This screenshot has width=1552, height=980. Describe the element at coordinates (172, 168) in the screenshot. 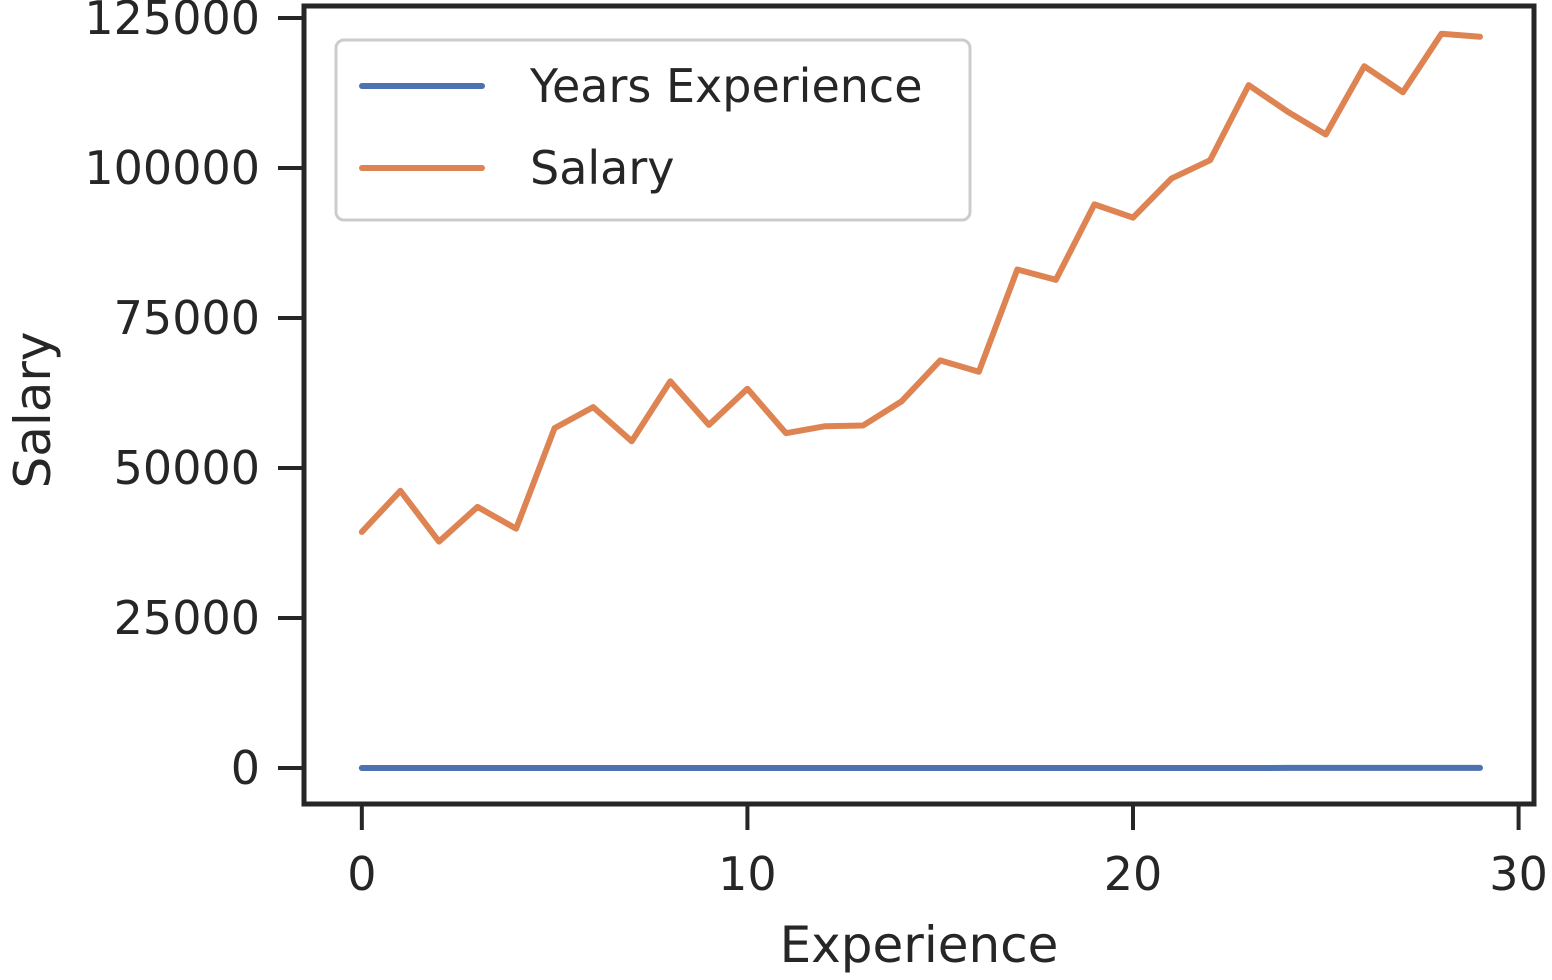

I see `y-tick-label: 100000` at that location.